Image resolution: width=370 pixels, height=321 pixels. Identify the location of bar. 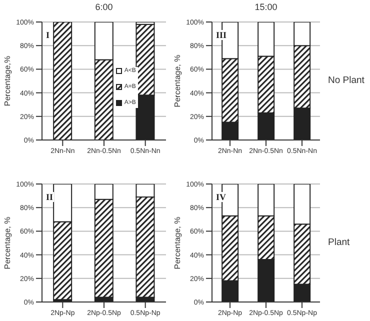
(62, 81).